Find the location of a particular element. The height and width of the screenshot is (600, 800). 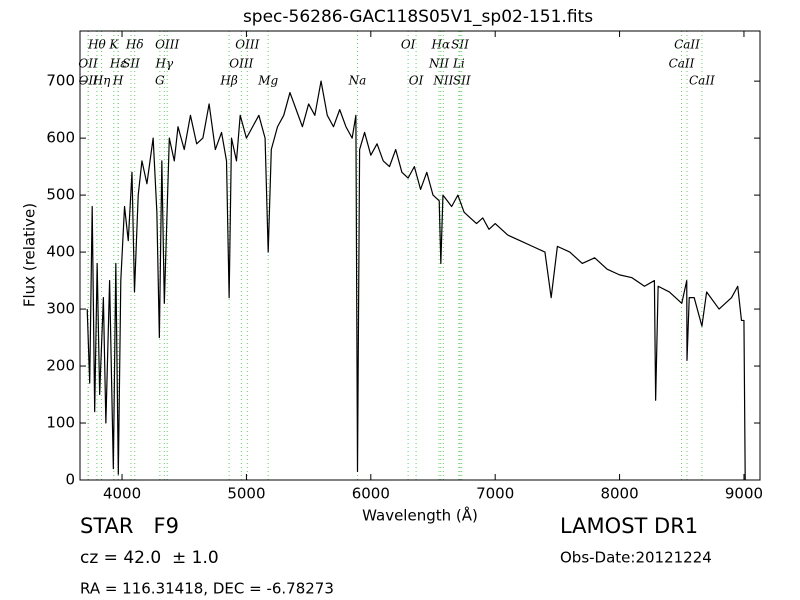

y-tick-label: 200 is located at coordinates (60, 366).